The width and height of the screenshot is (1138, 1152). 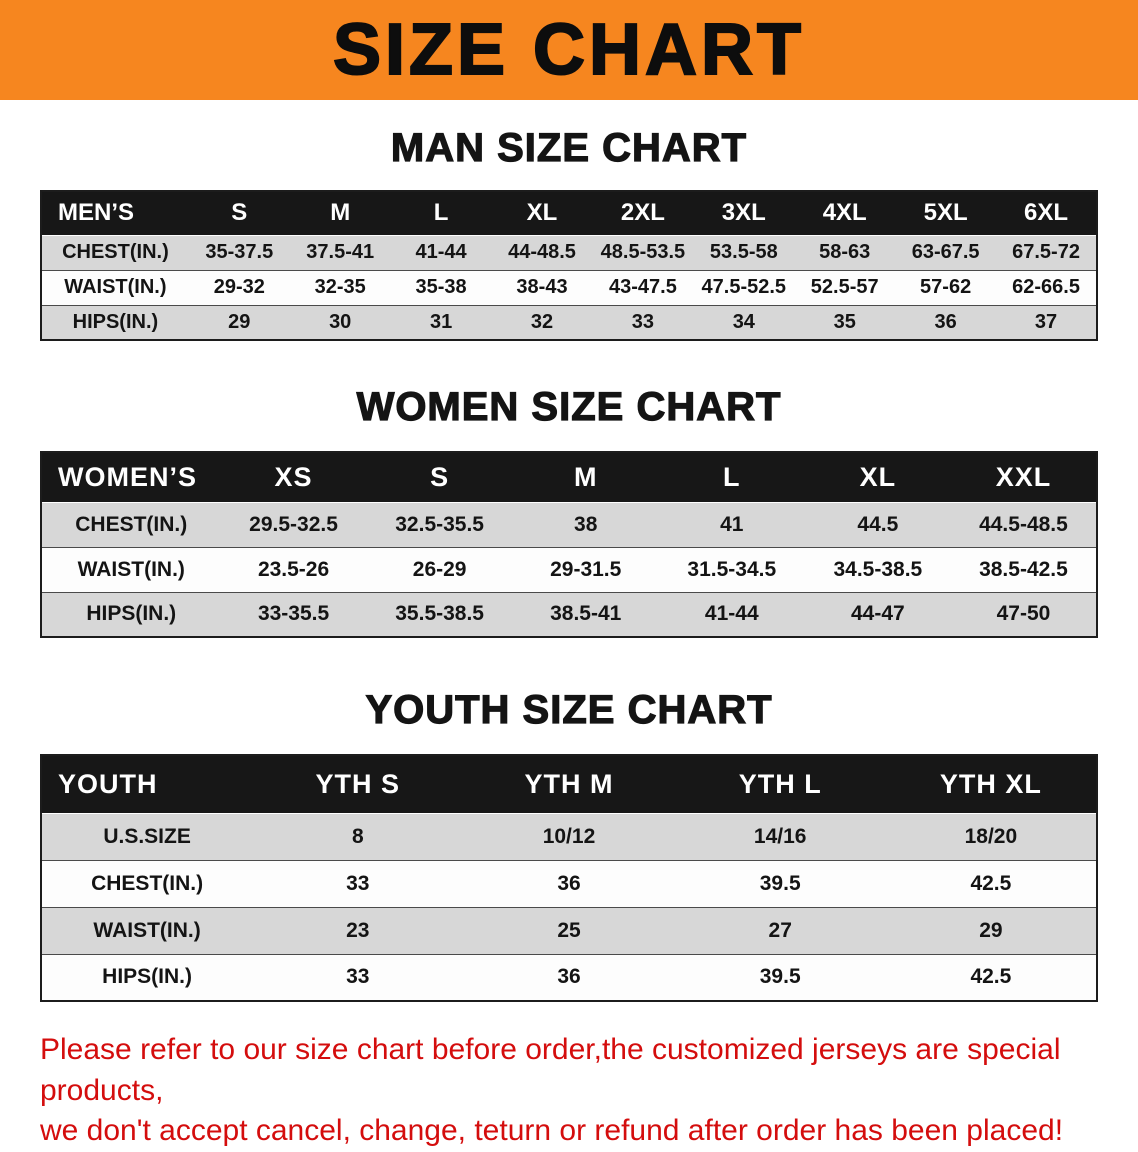 I want to click on table-header-row: MEN’S S M L XL 2XL 3XL 4XL 5XL 6XL, so click(x=569, y=213).